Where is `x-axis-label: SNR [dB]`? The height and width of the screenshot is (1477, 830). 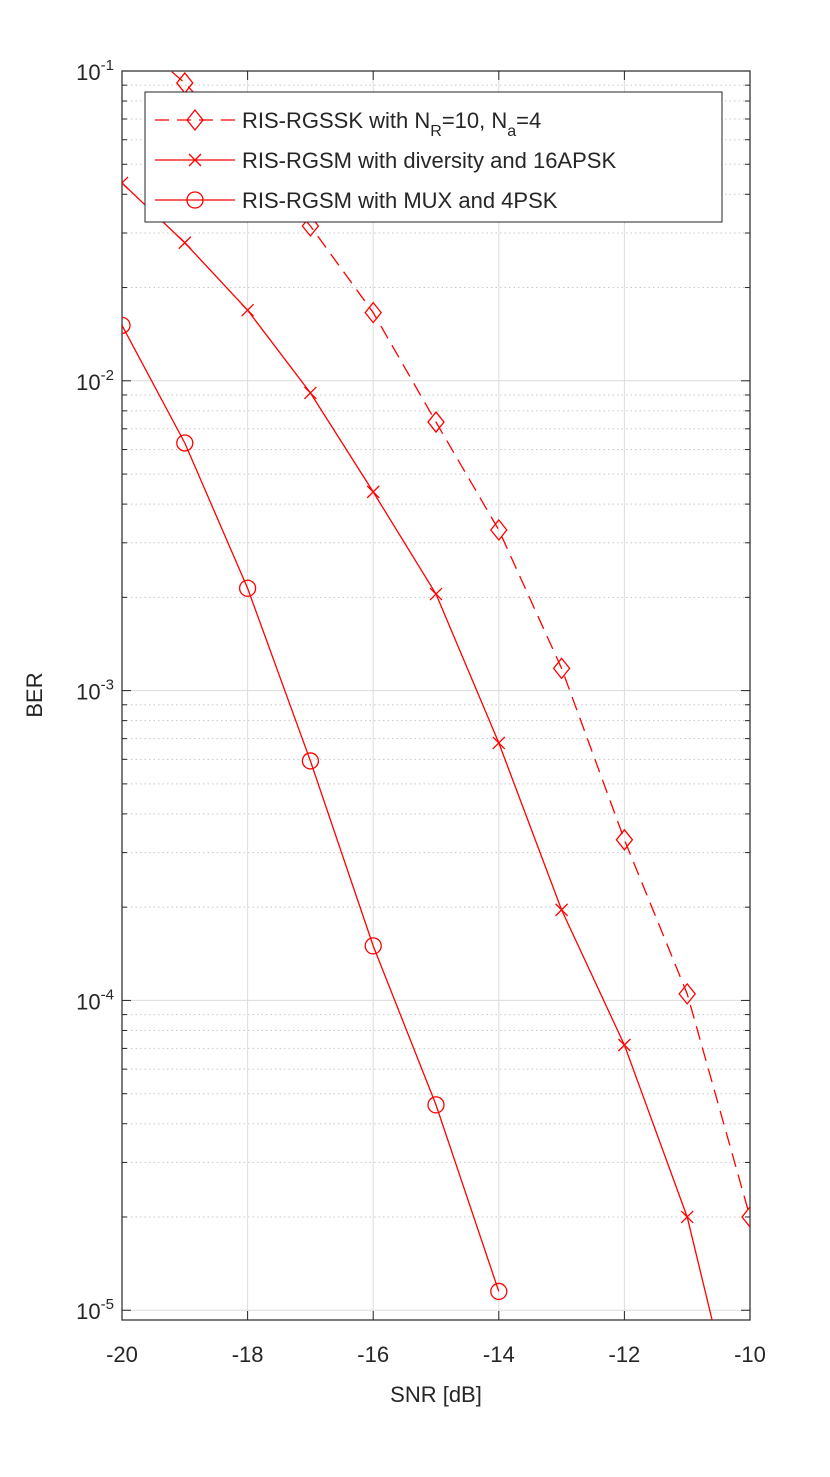 x-axis-label: SNR [dB] is located at coordinates (436, 1394).